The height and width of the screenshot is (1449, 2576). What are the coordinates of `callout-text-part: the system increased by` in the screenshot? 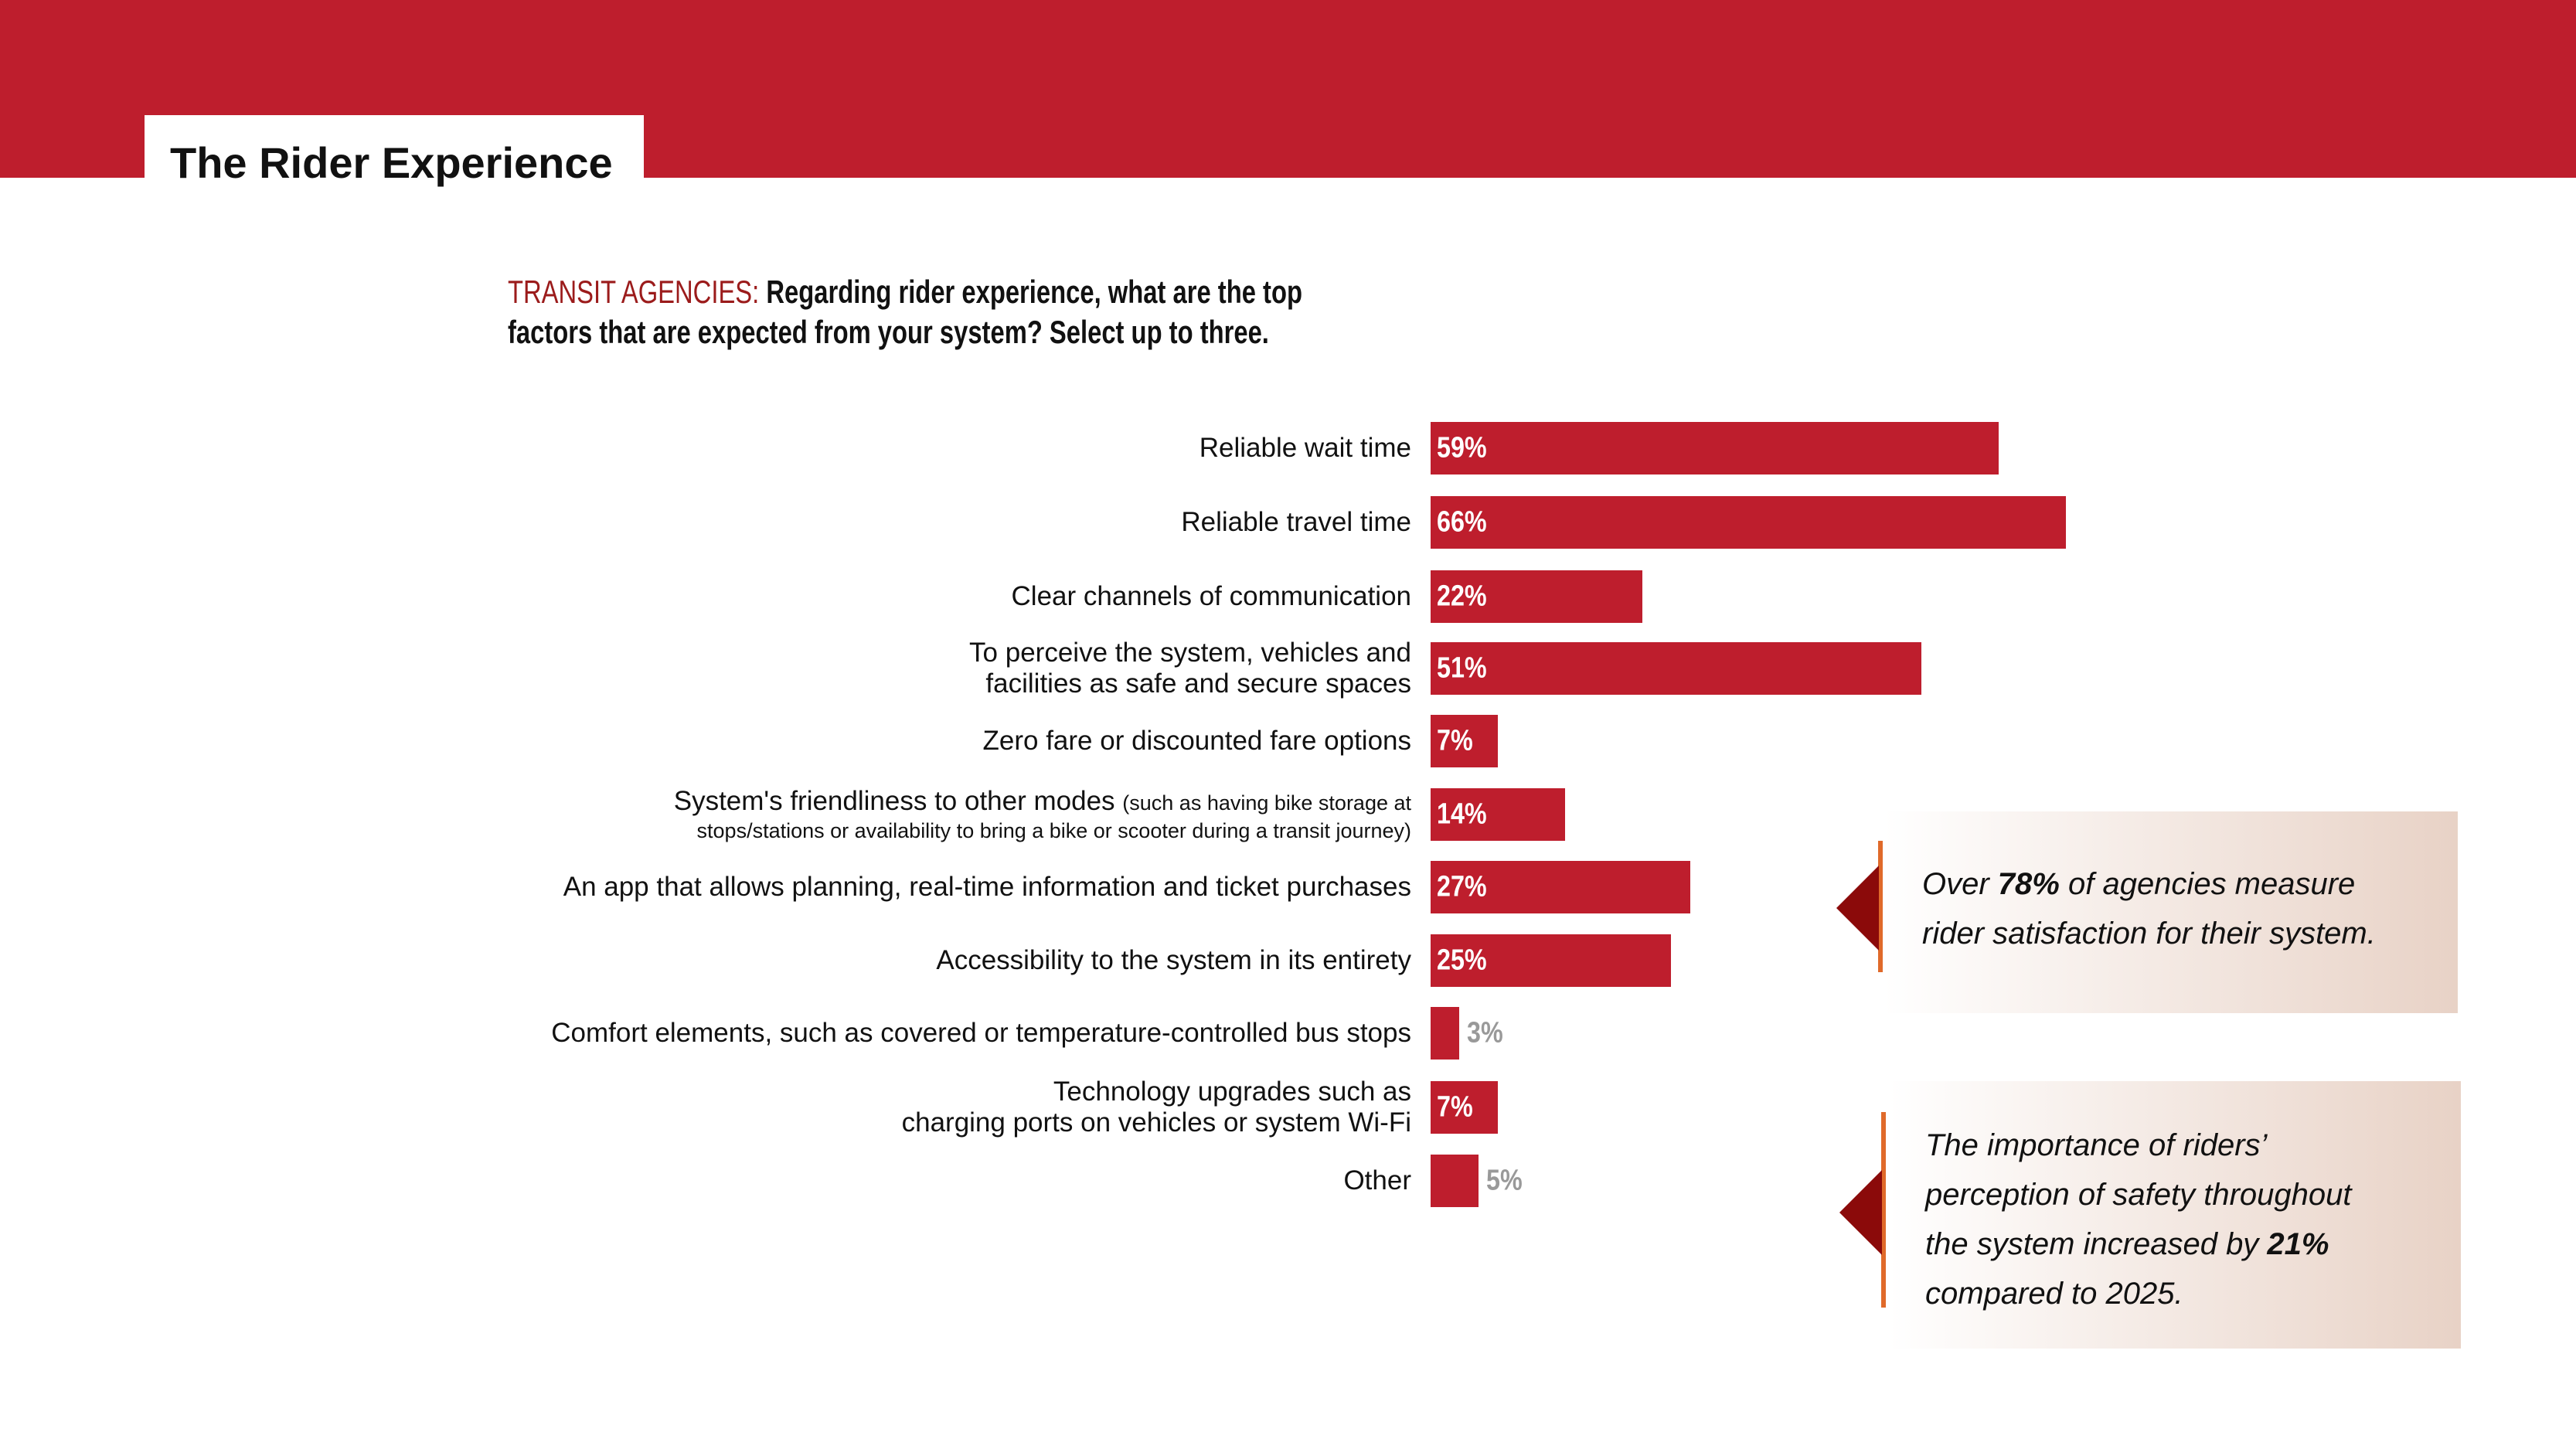 It's located at (2096, 1244).